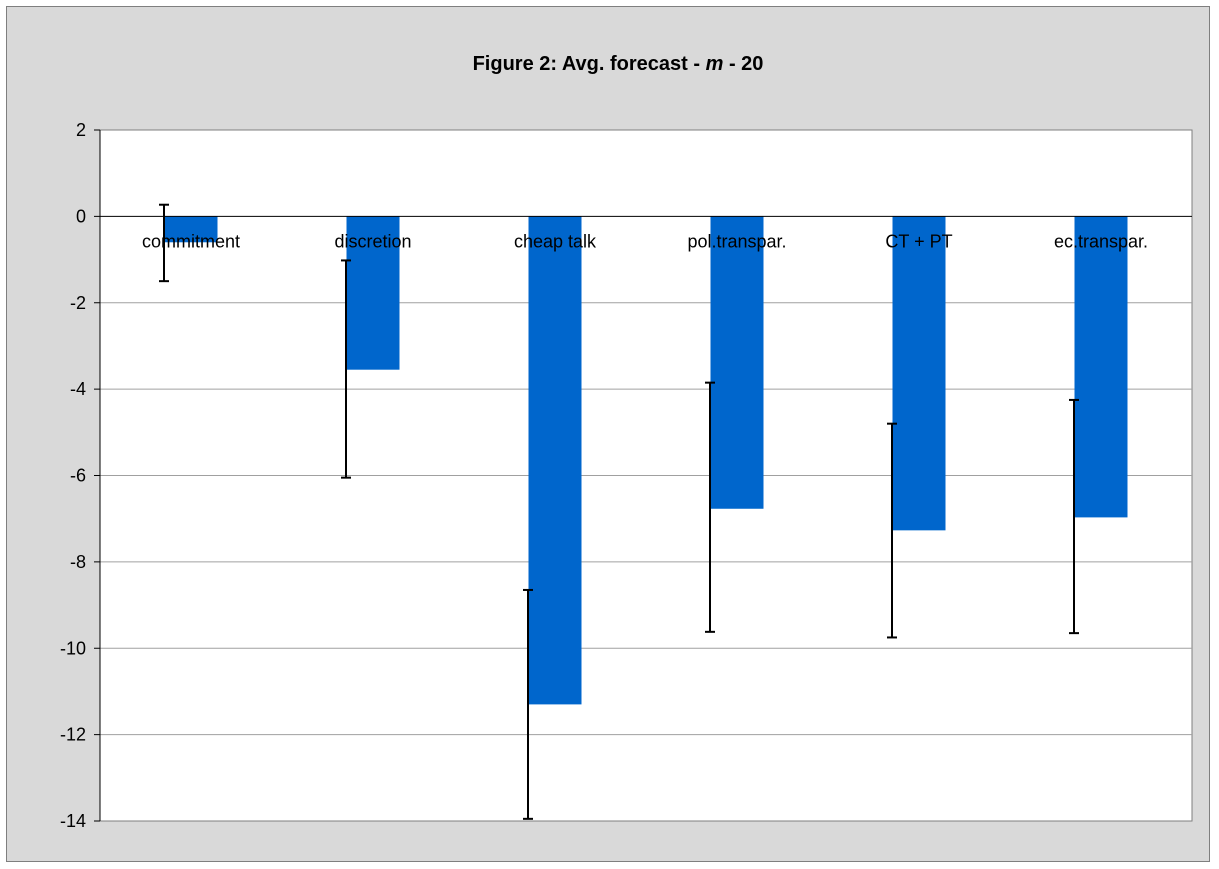  Describe the element at coordinates (73, 735) in the screenshot. I see `y-tick-label: -12` at that location.